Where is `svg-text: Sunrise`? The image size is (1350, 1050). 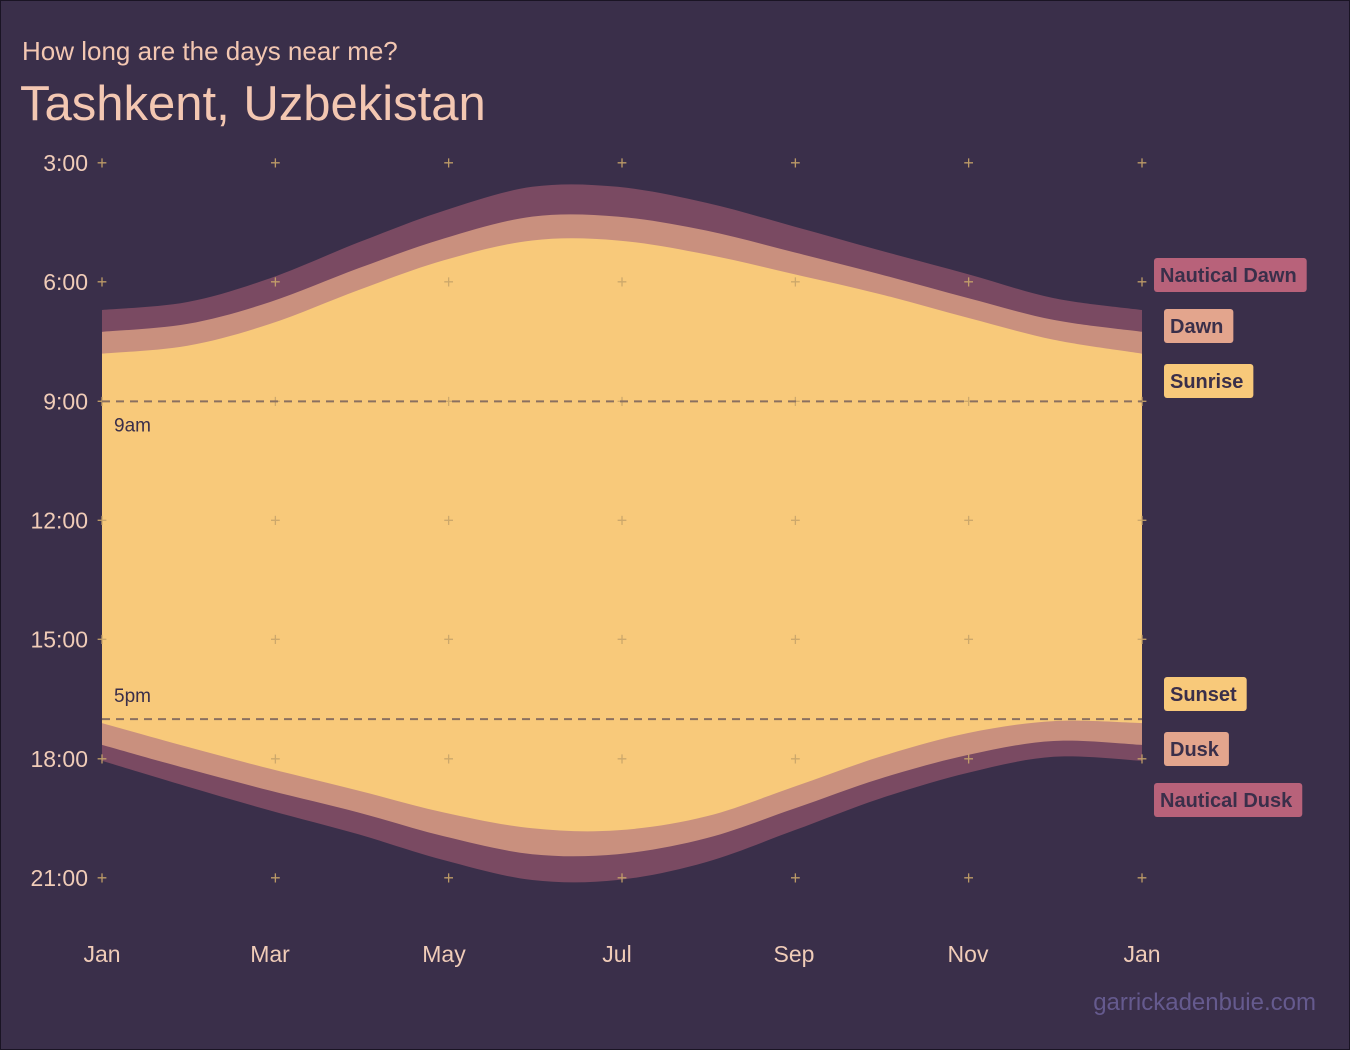 svg-text: Sunrise is located at coordinates (1206, 382).